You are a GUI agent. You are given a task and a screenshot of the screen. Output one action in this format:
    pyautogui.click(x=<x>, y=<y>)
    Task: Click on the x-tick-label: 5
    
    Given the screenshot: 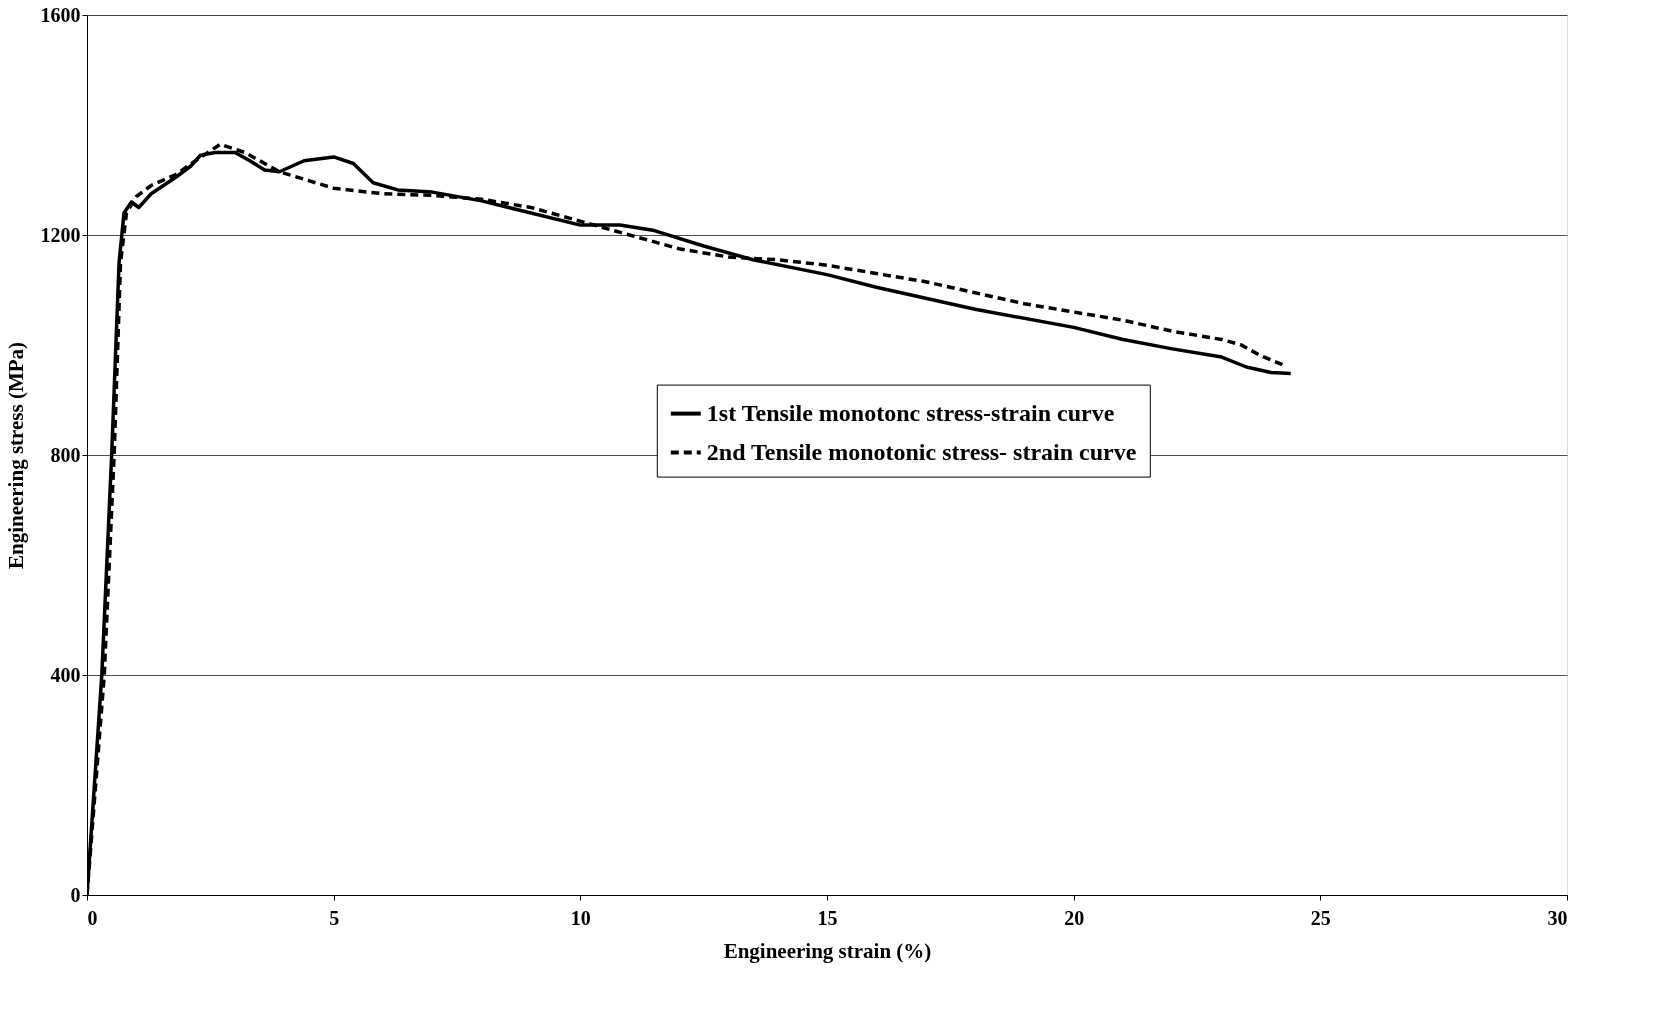 What is the action you would take?
    pyautogui.click(x=334, y=917)
    